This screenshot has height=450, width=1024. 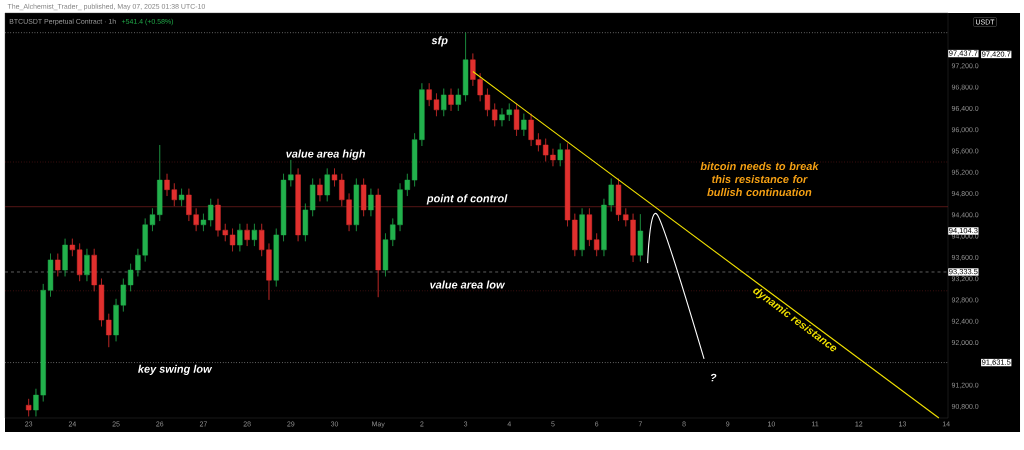 I want to click on ref-line-label: value area high, so click(x=326, y=154).